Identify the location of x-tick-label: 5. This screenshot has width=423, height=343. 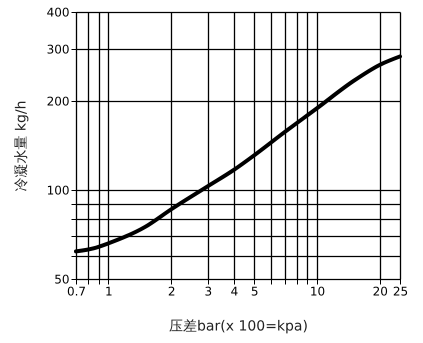
(254, 291).